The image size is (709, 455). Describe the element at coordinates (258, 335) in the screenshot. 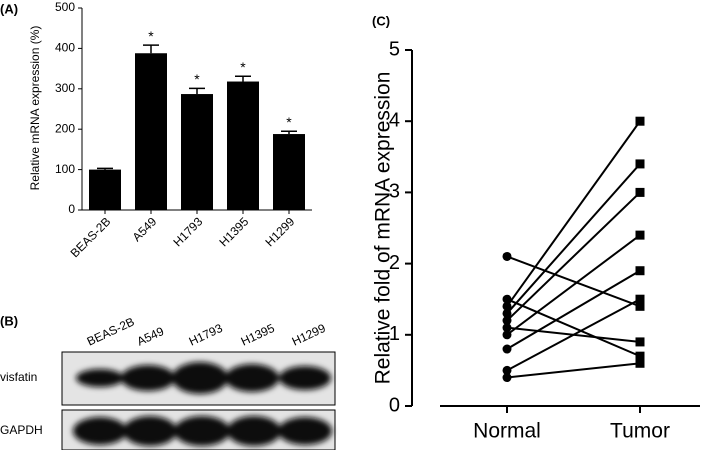

I see `lane-label: H1395` at that location.